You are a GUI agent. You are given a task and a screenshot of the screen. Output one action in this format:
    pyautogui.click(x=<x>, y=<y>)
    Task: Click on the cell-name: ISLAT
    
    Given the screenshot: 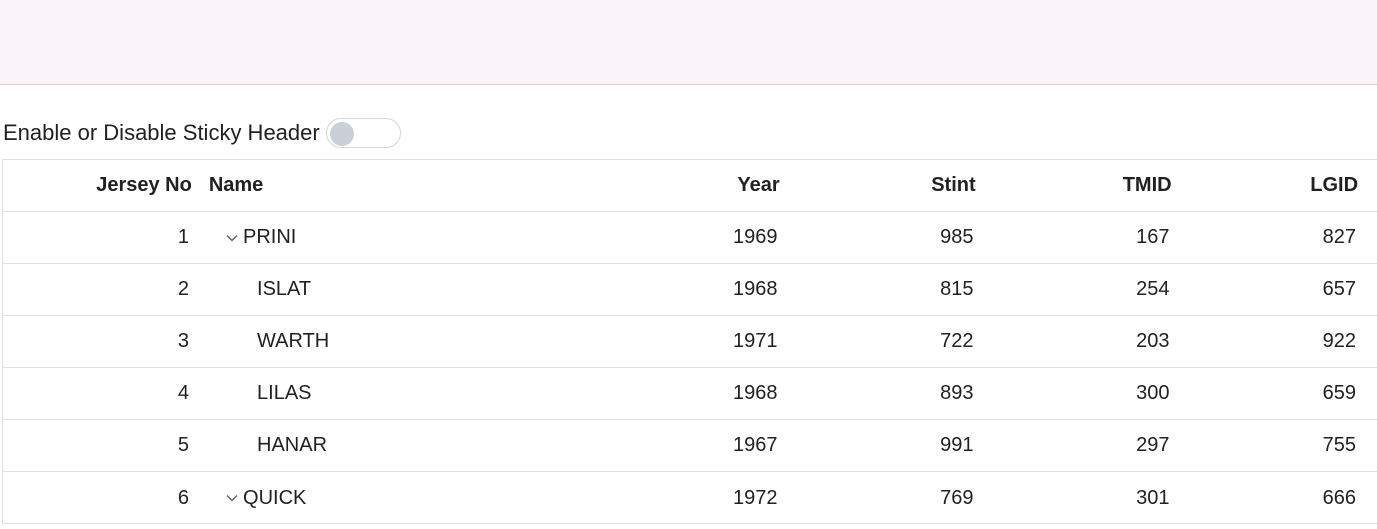 What is the action you would take?
    pyautogui.click(x=398, y=289)
    